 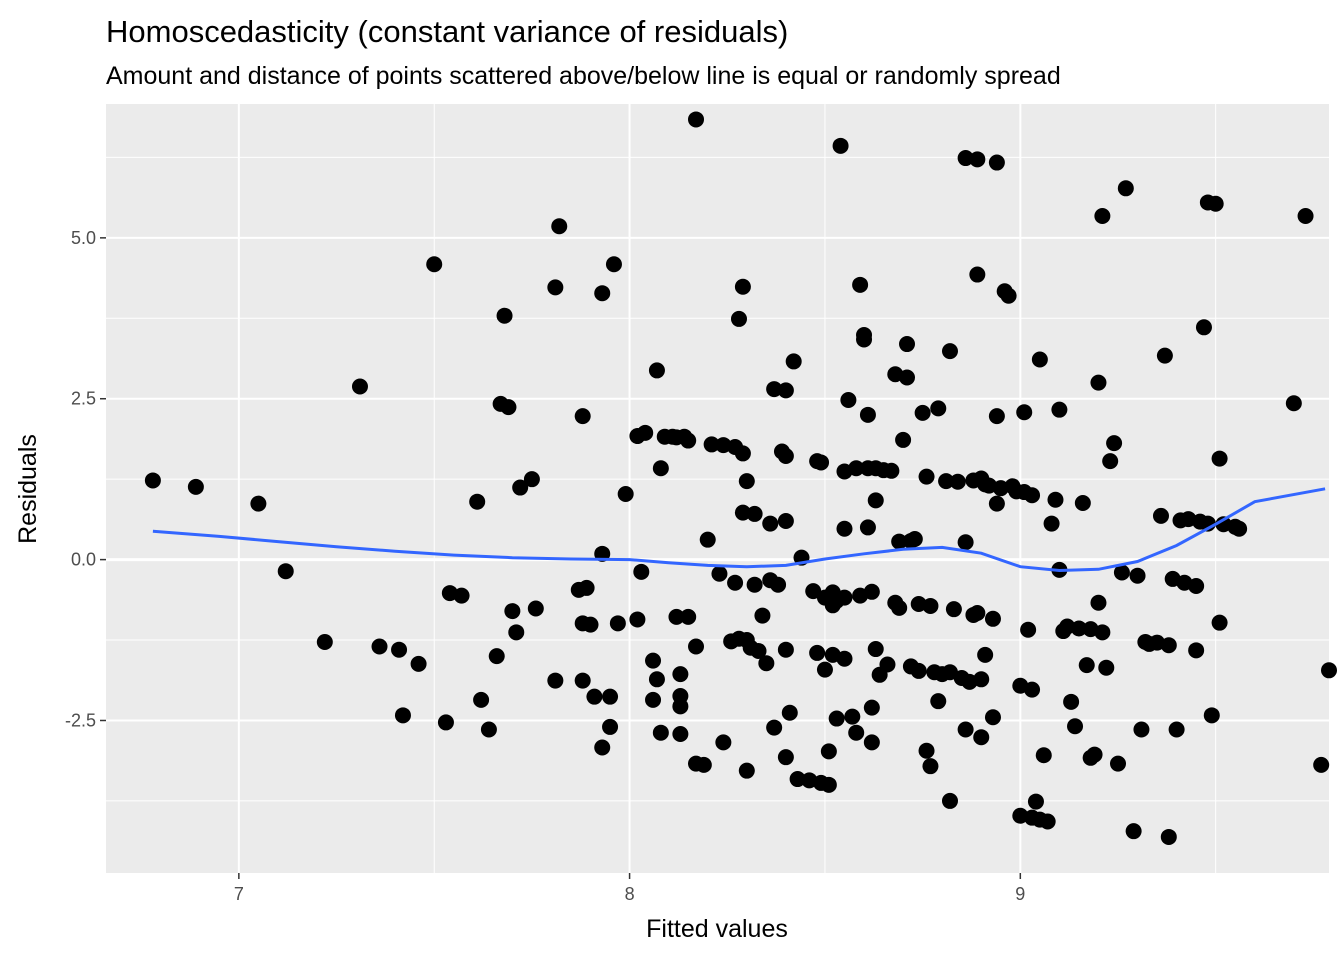 I want to click on y-tick-label: 5.0, so click(x=83, y=238).